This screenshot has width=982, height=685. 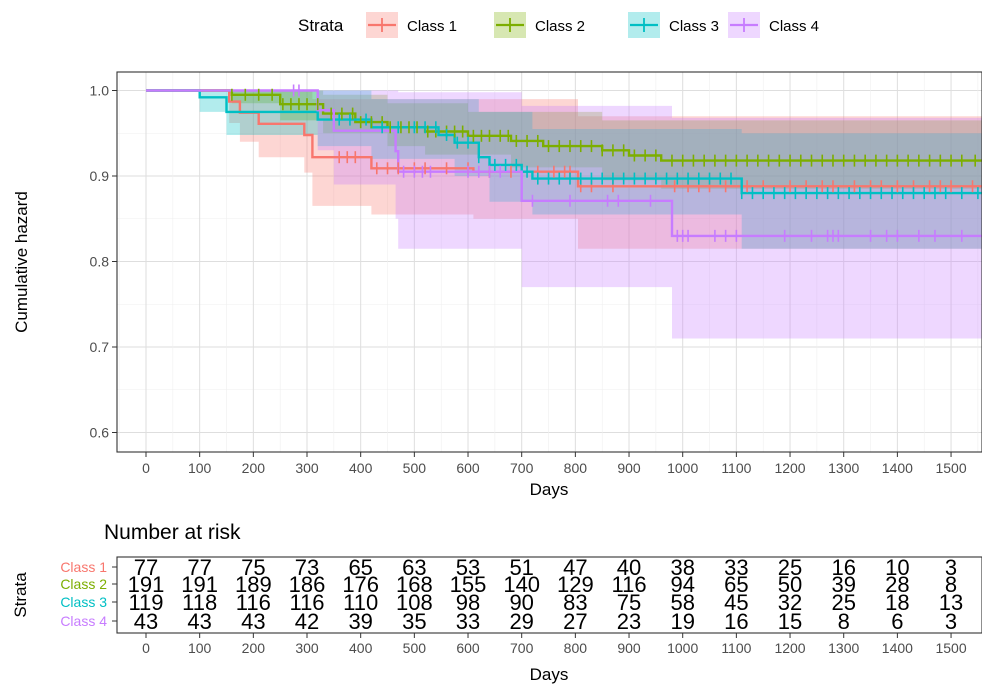 I want to click on risk-count: 47, so click(x=575, y=567).